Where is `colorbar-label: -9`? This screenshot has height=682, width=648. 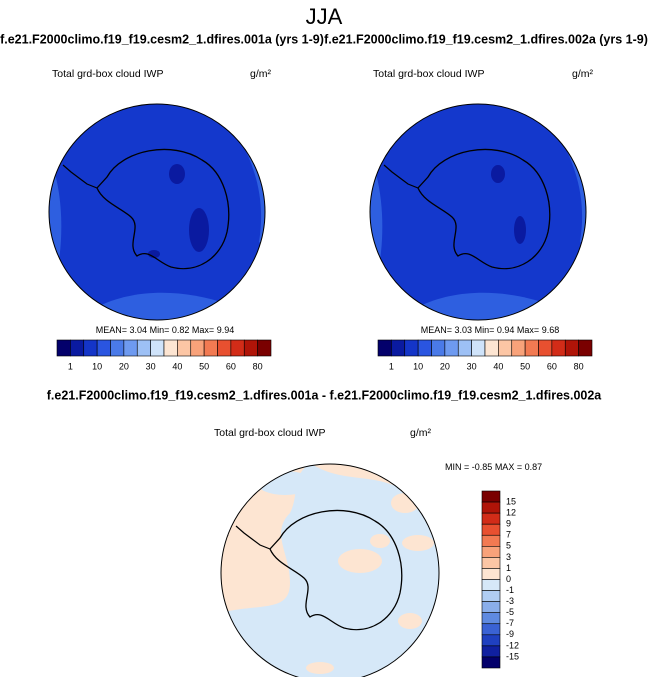
colorbar-label: -9 is located at coordinates (510, 634).